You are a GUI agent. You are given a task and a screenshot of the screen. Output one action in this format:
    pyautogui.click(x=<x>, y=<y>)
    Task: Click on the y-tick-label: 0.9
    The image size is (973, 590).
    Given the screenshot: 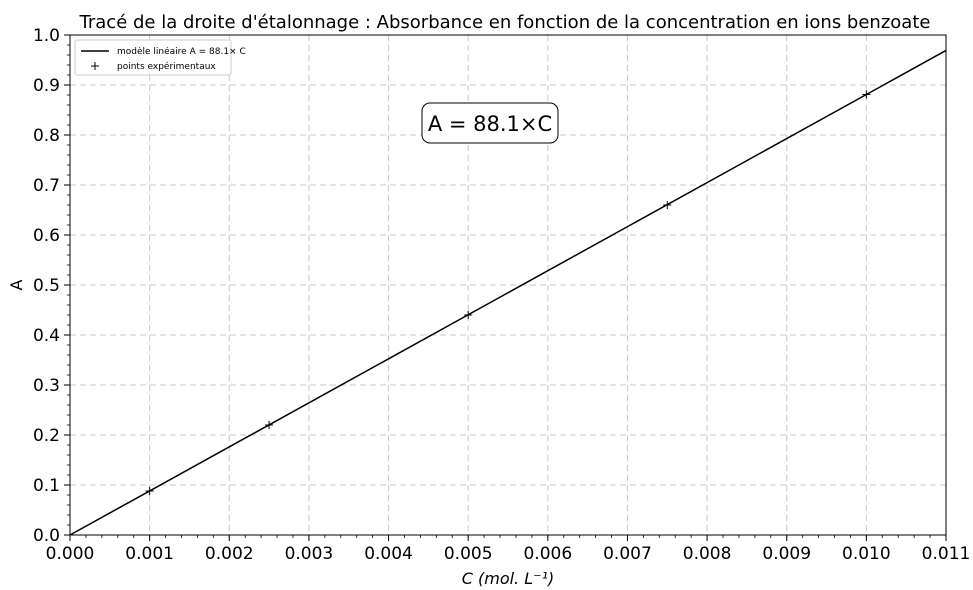 What is the action you would take?
    pyautogui.click(x=46, y=86)
    